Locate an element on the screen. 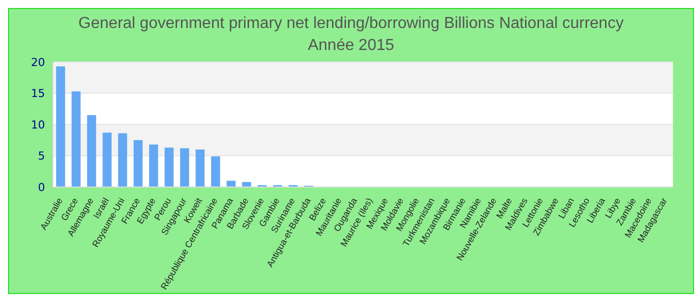 The height and width of the screenshot is (300, 700). chart-title: General government primary net lending/borrowing Billions National currency is located at coordinates (351, 24).